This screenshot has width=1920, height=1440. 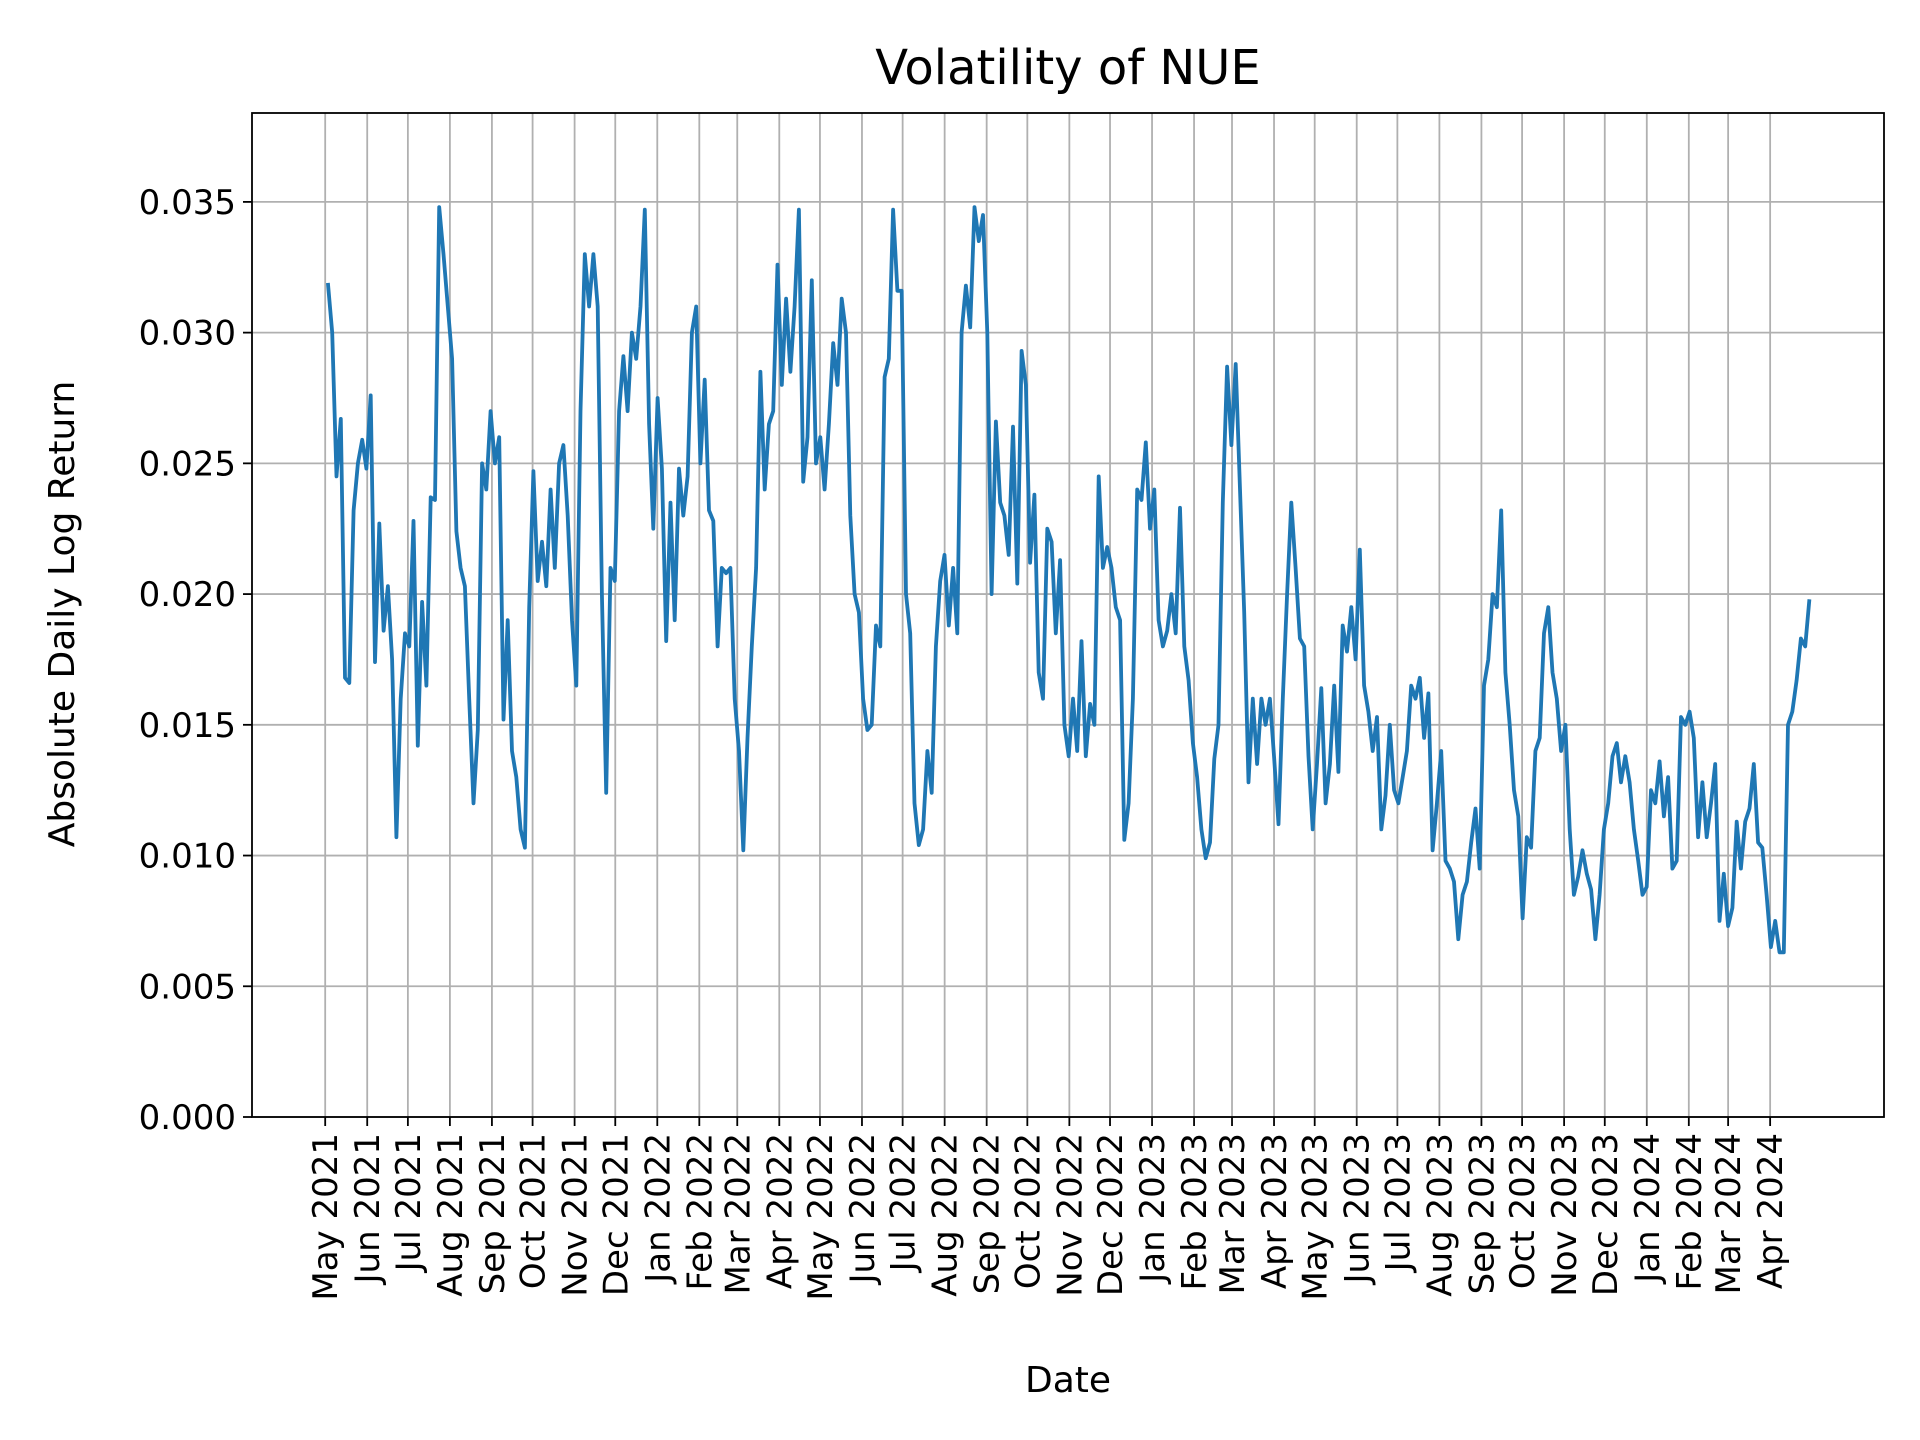 I want to click on x-tick-label: Oct 2021, so click(x=534, y=1211).